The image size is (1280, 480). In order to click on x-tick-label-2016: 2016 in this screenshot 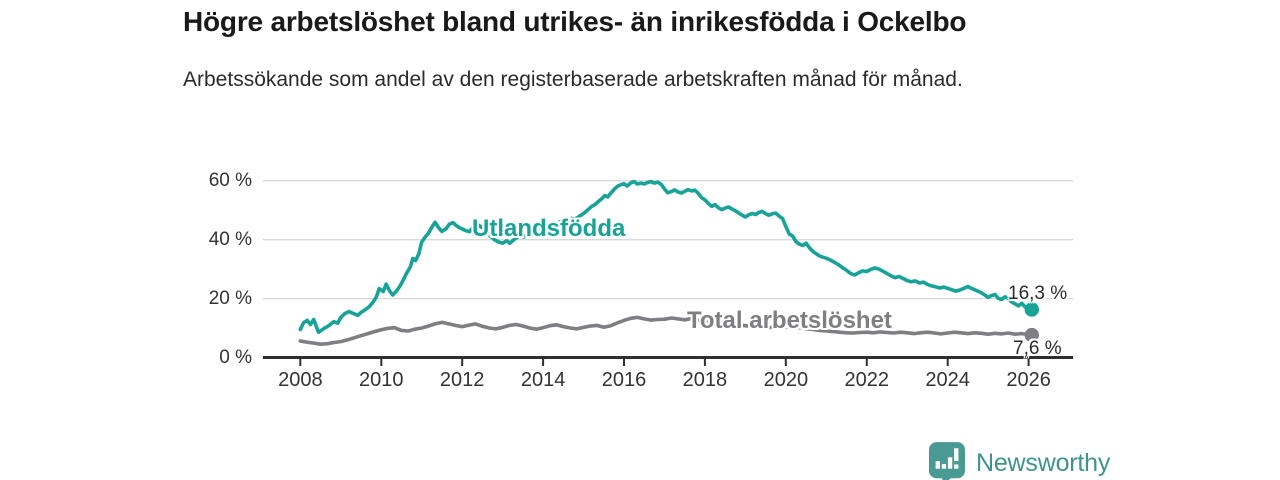, I will do `click(624, 380)`.